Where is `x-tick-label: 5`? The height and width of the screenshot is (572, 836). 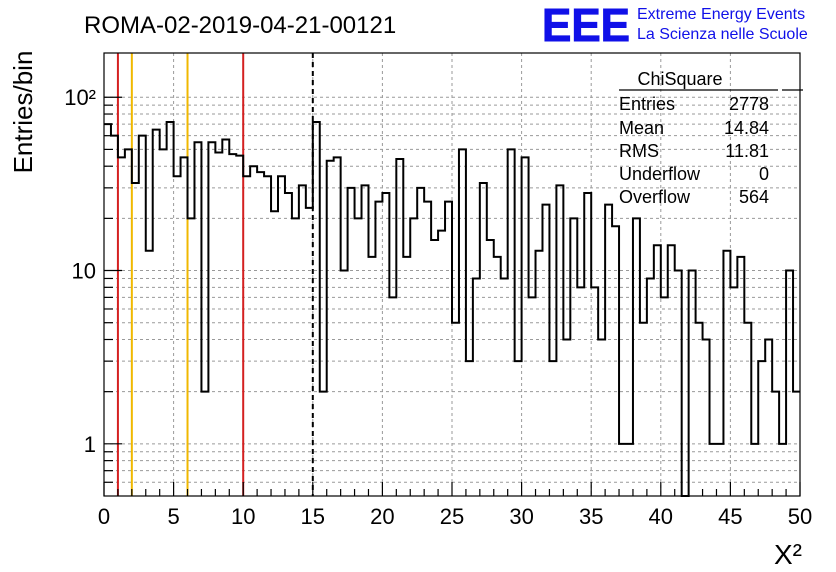
x-tick-label: 5 is located at coordinates (173, 516).